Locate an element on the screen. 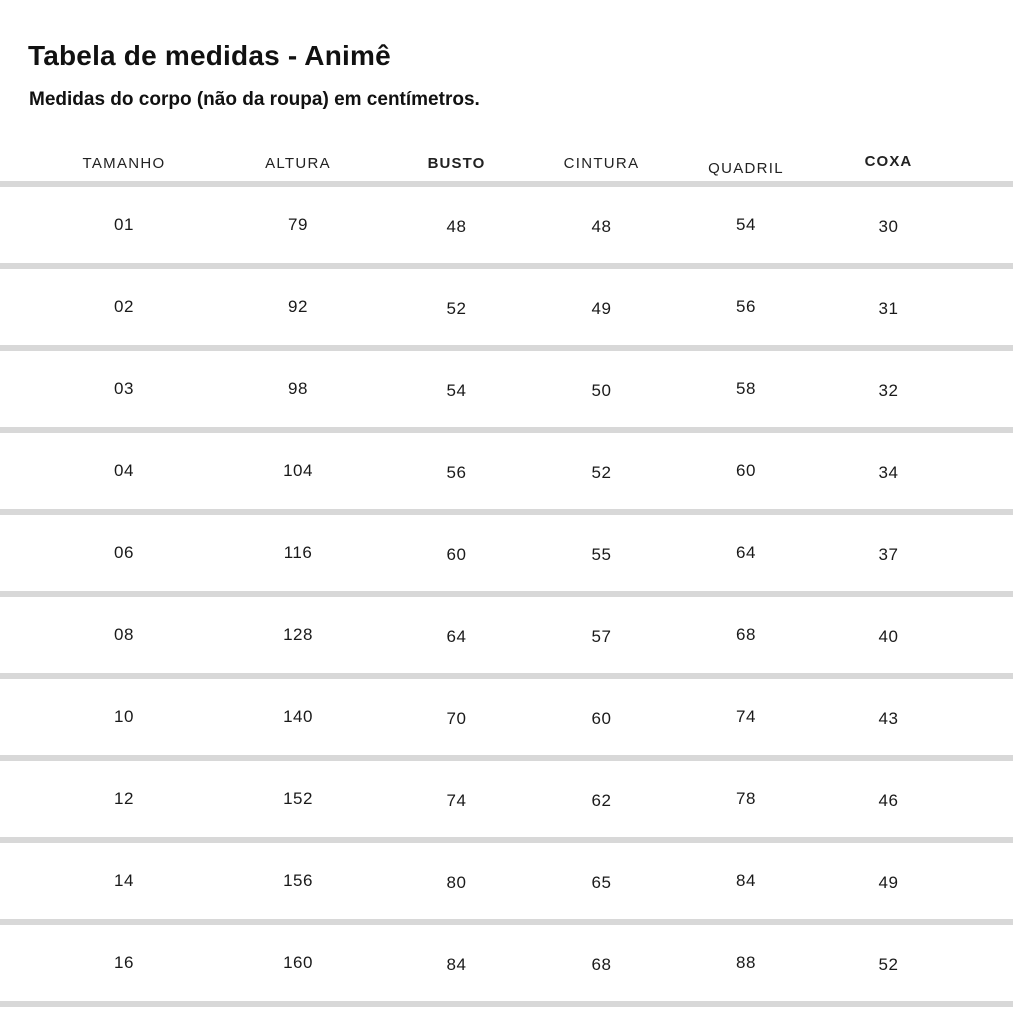  cell-cintura: 48 is located at coordinates (601, 227).